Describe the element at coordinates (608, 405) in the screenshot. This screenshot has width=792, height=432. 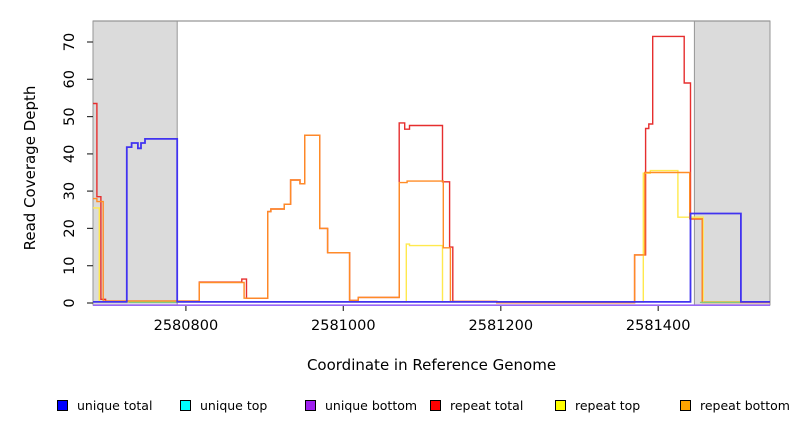
I see `legend-label: repeat top` at that location.